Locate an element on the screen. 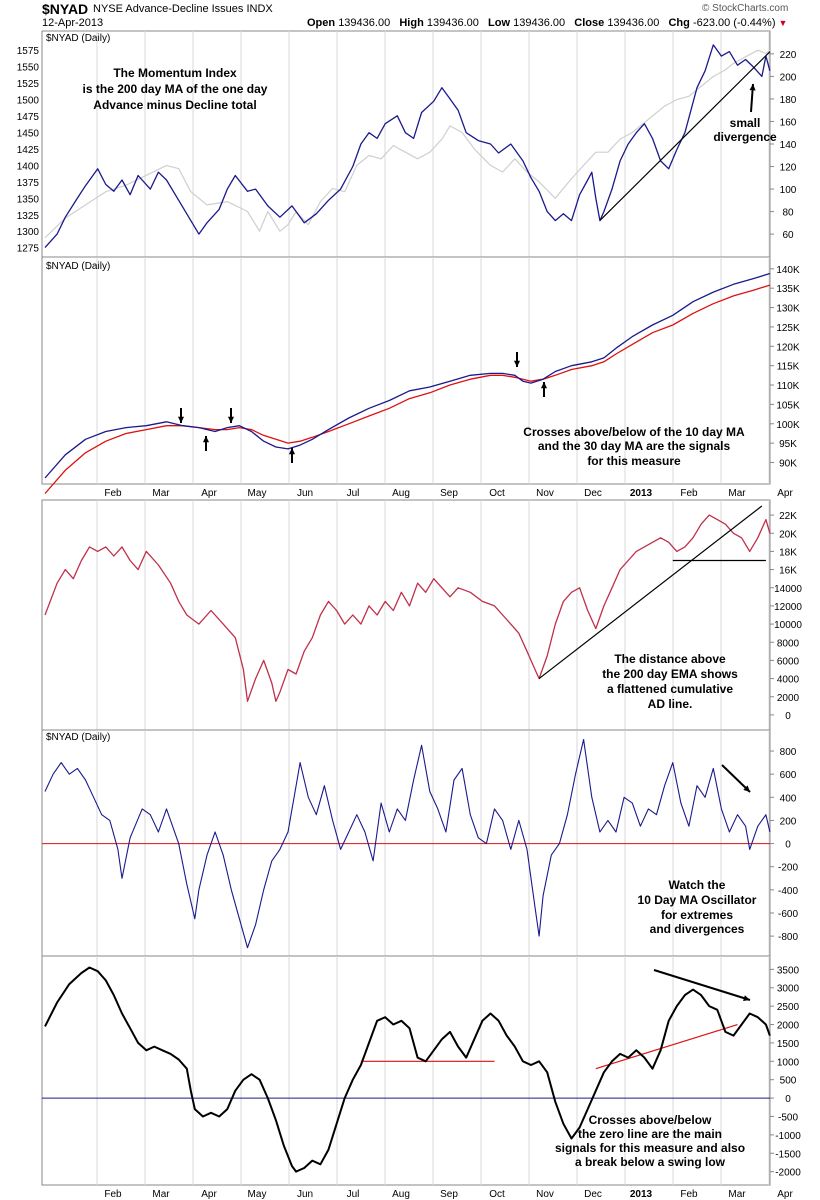  panel-1-note-small: small is located at coordinates (745, 123).